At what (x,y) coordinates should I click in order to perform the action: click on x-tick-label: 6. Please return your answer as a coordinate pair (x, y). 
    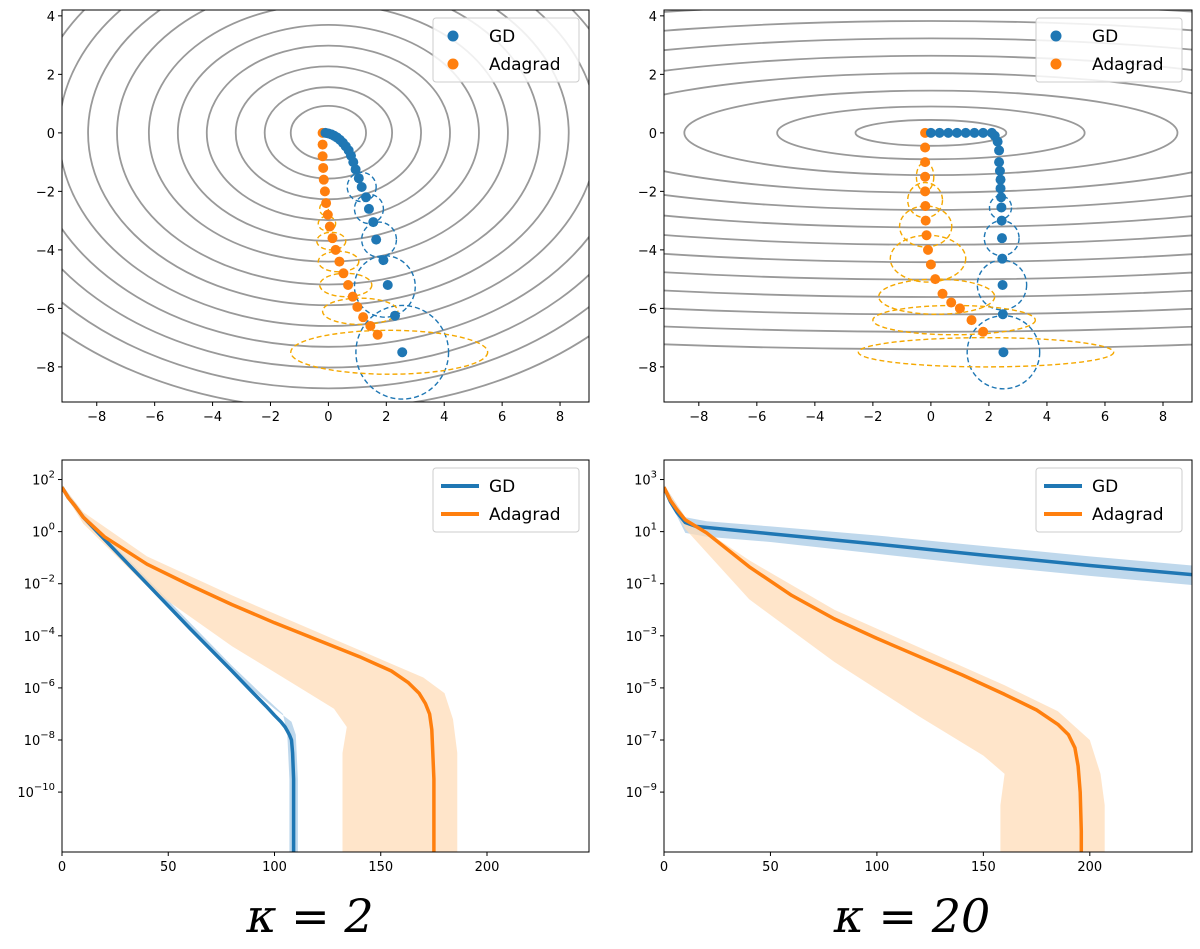
    Looking at the image, I should click on (502, 417).